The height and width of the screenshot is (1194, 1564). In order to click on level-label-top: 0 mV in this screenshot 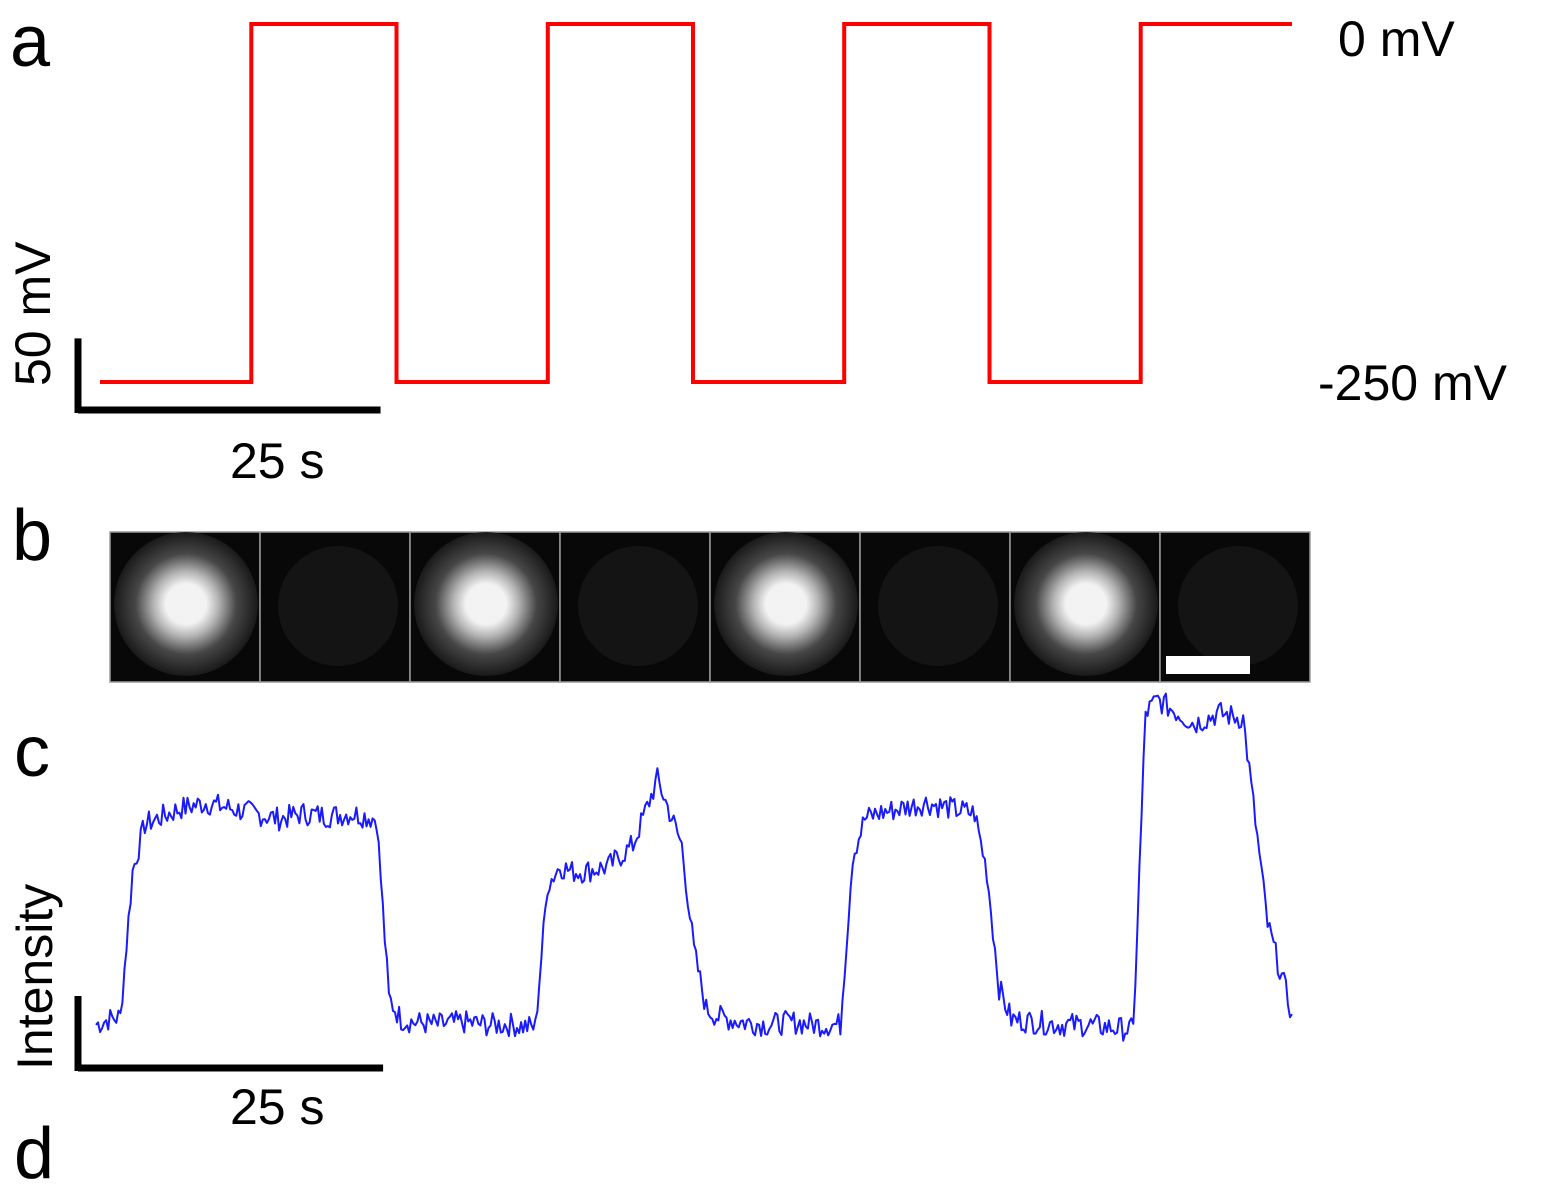, I will do `click(1396, 39)`.